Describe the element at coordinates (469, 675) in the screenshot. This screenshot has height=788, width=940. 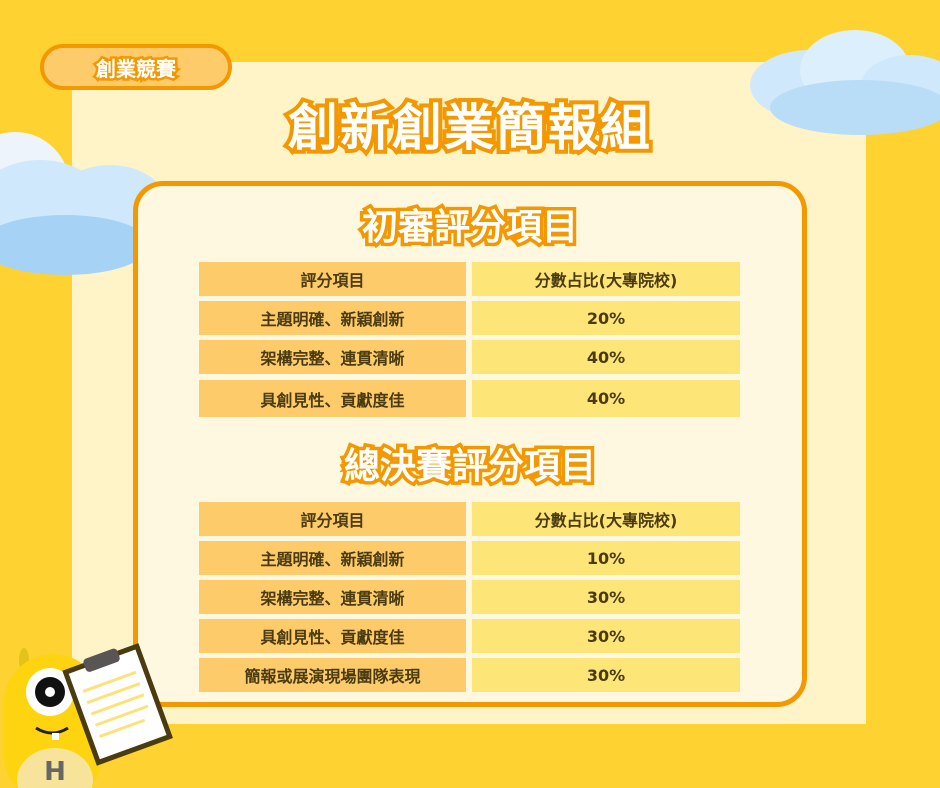
I see `table-row: 簡報或展演現場團隊表現 30%` at that location.